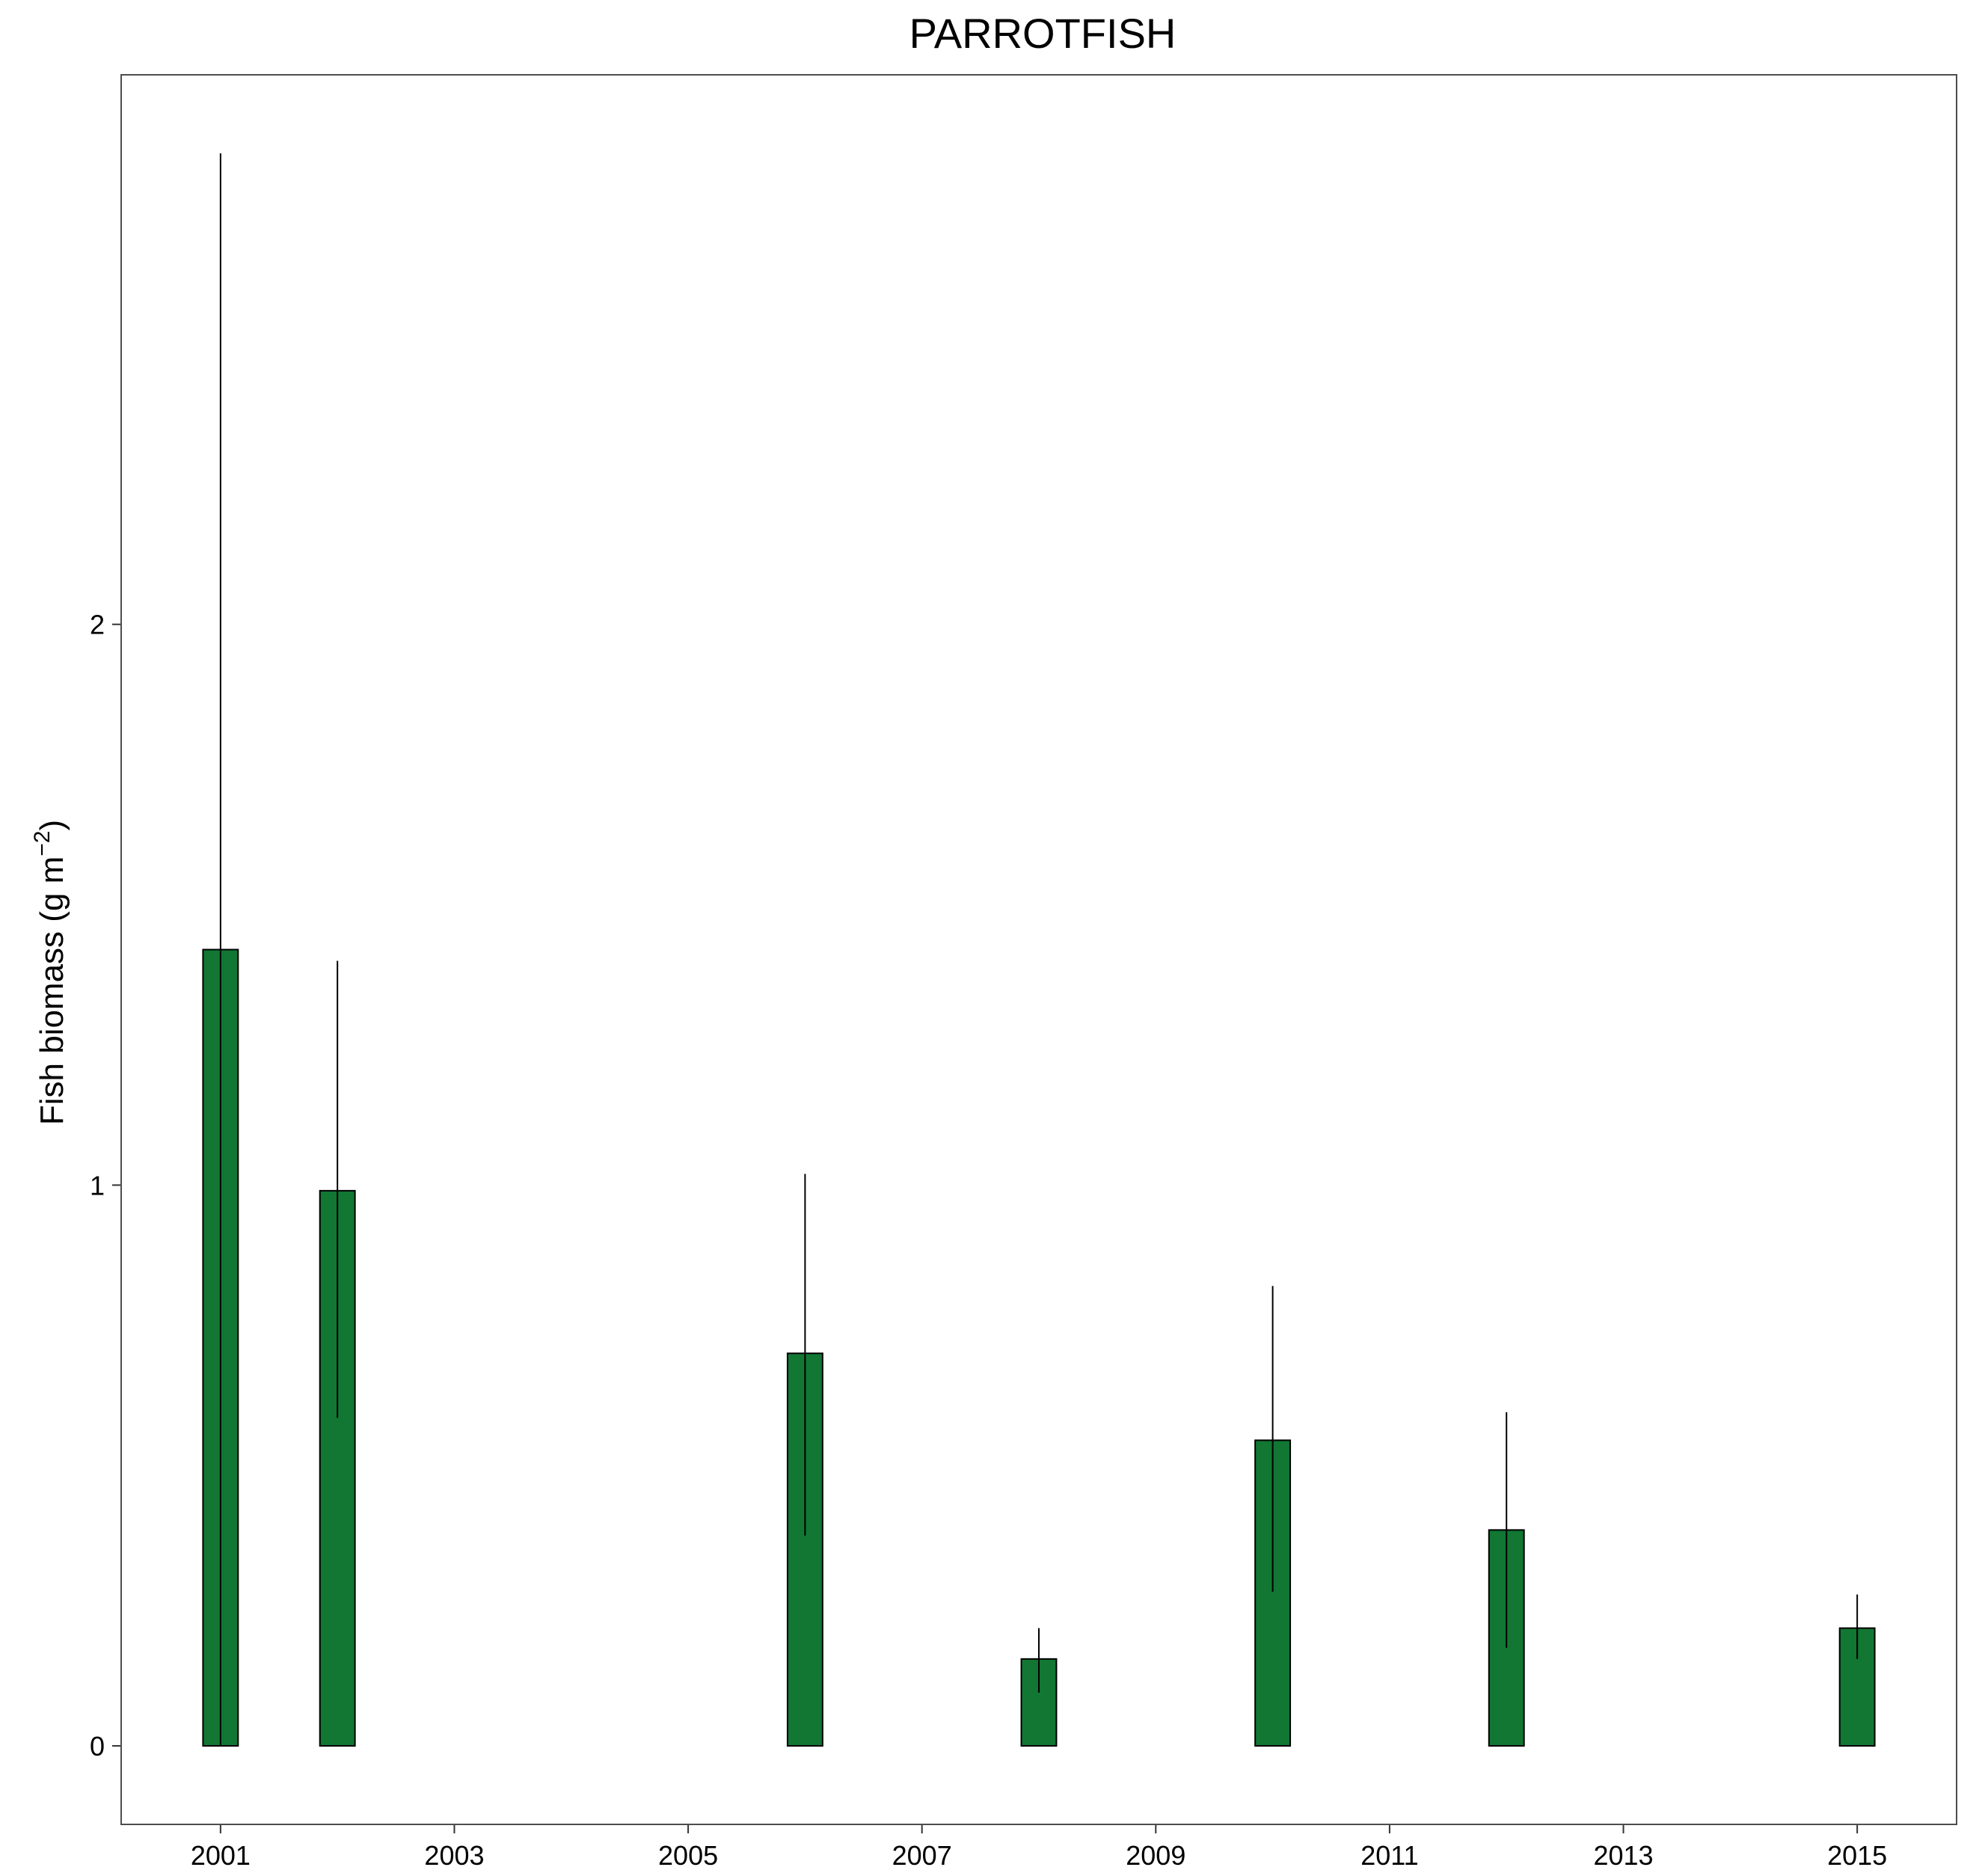 The image size is (1985, 1876). Describe the element at coordinates (105, 1186) in the screenshot. I see `y-axis: 0 1 2` at that location.